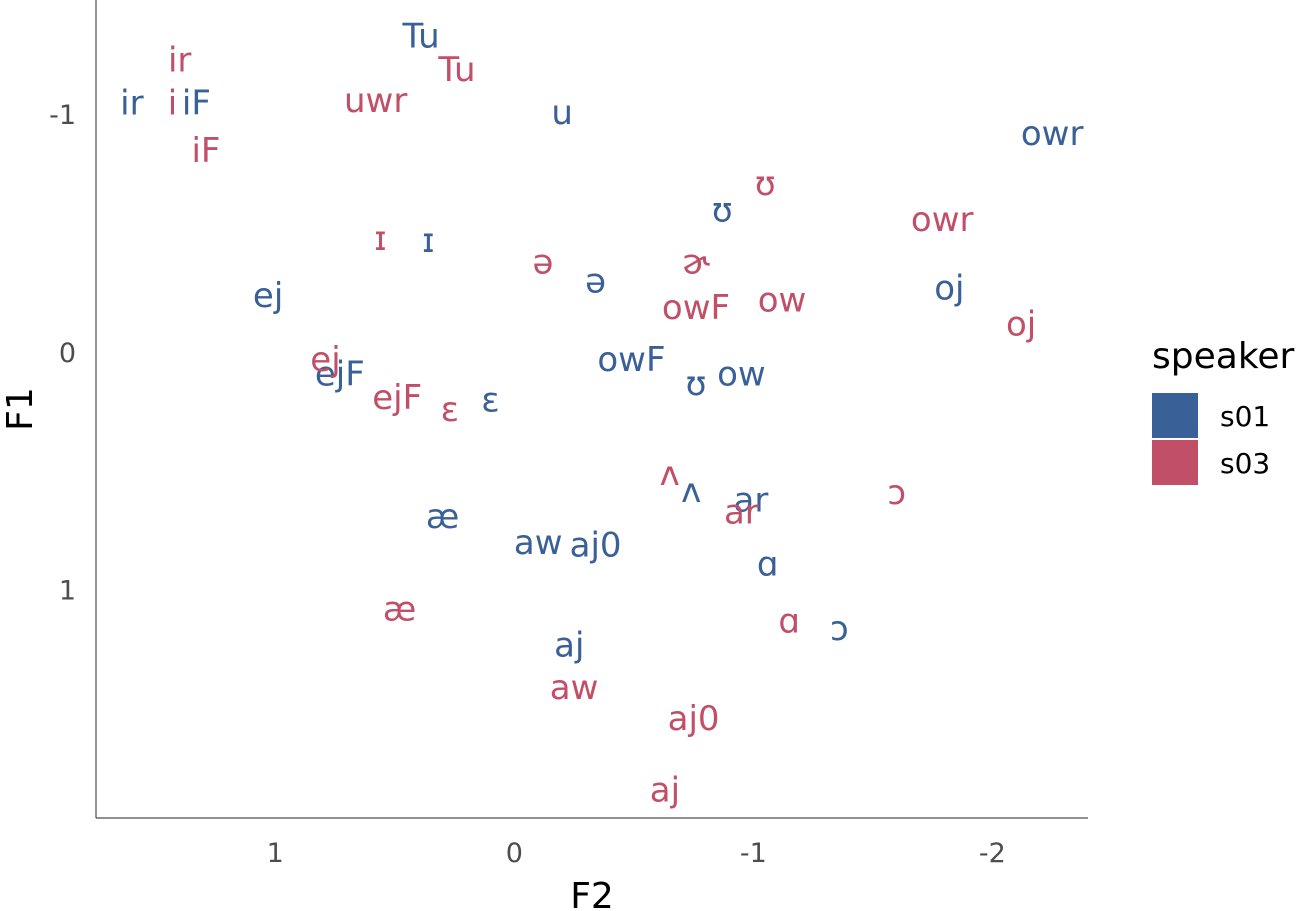 The width and height of the screenshot is (1311, 911). What do you see at coordinates (380, 239) in the screenshot?
I see `data-point-label-s03: ɪ` at bounding box center [380, 239].